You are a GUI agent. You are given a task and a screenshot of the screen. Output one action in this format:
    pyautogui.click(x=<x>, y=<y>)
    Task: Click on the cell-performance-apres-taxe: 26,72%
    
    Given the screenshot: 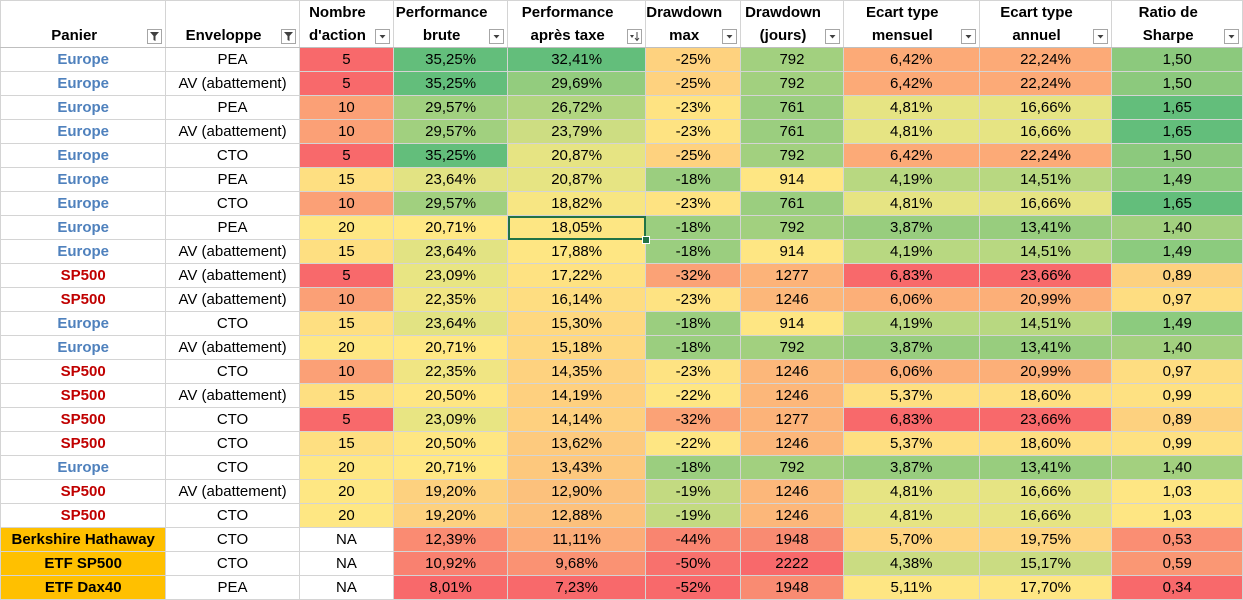 What is the action you would take?
    pyautogui.click(x=577, y=107)
    